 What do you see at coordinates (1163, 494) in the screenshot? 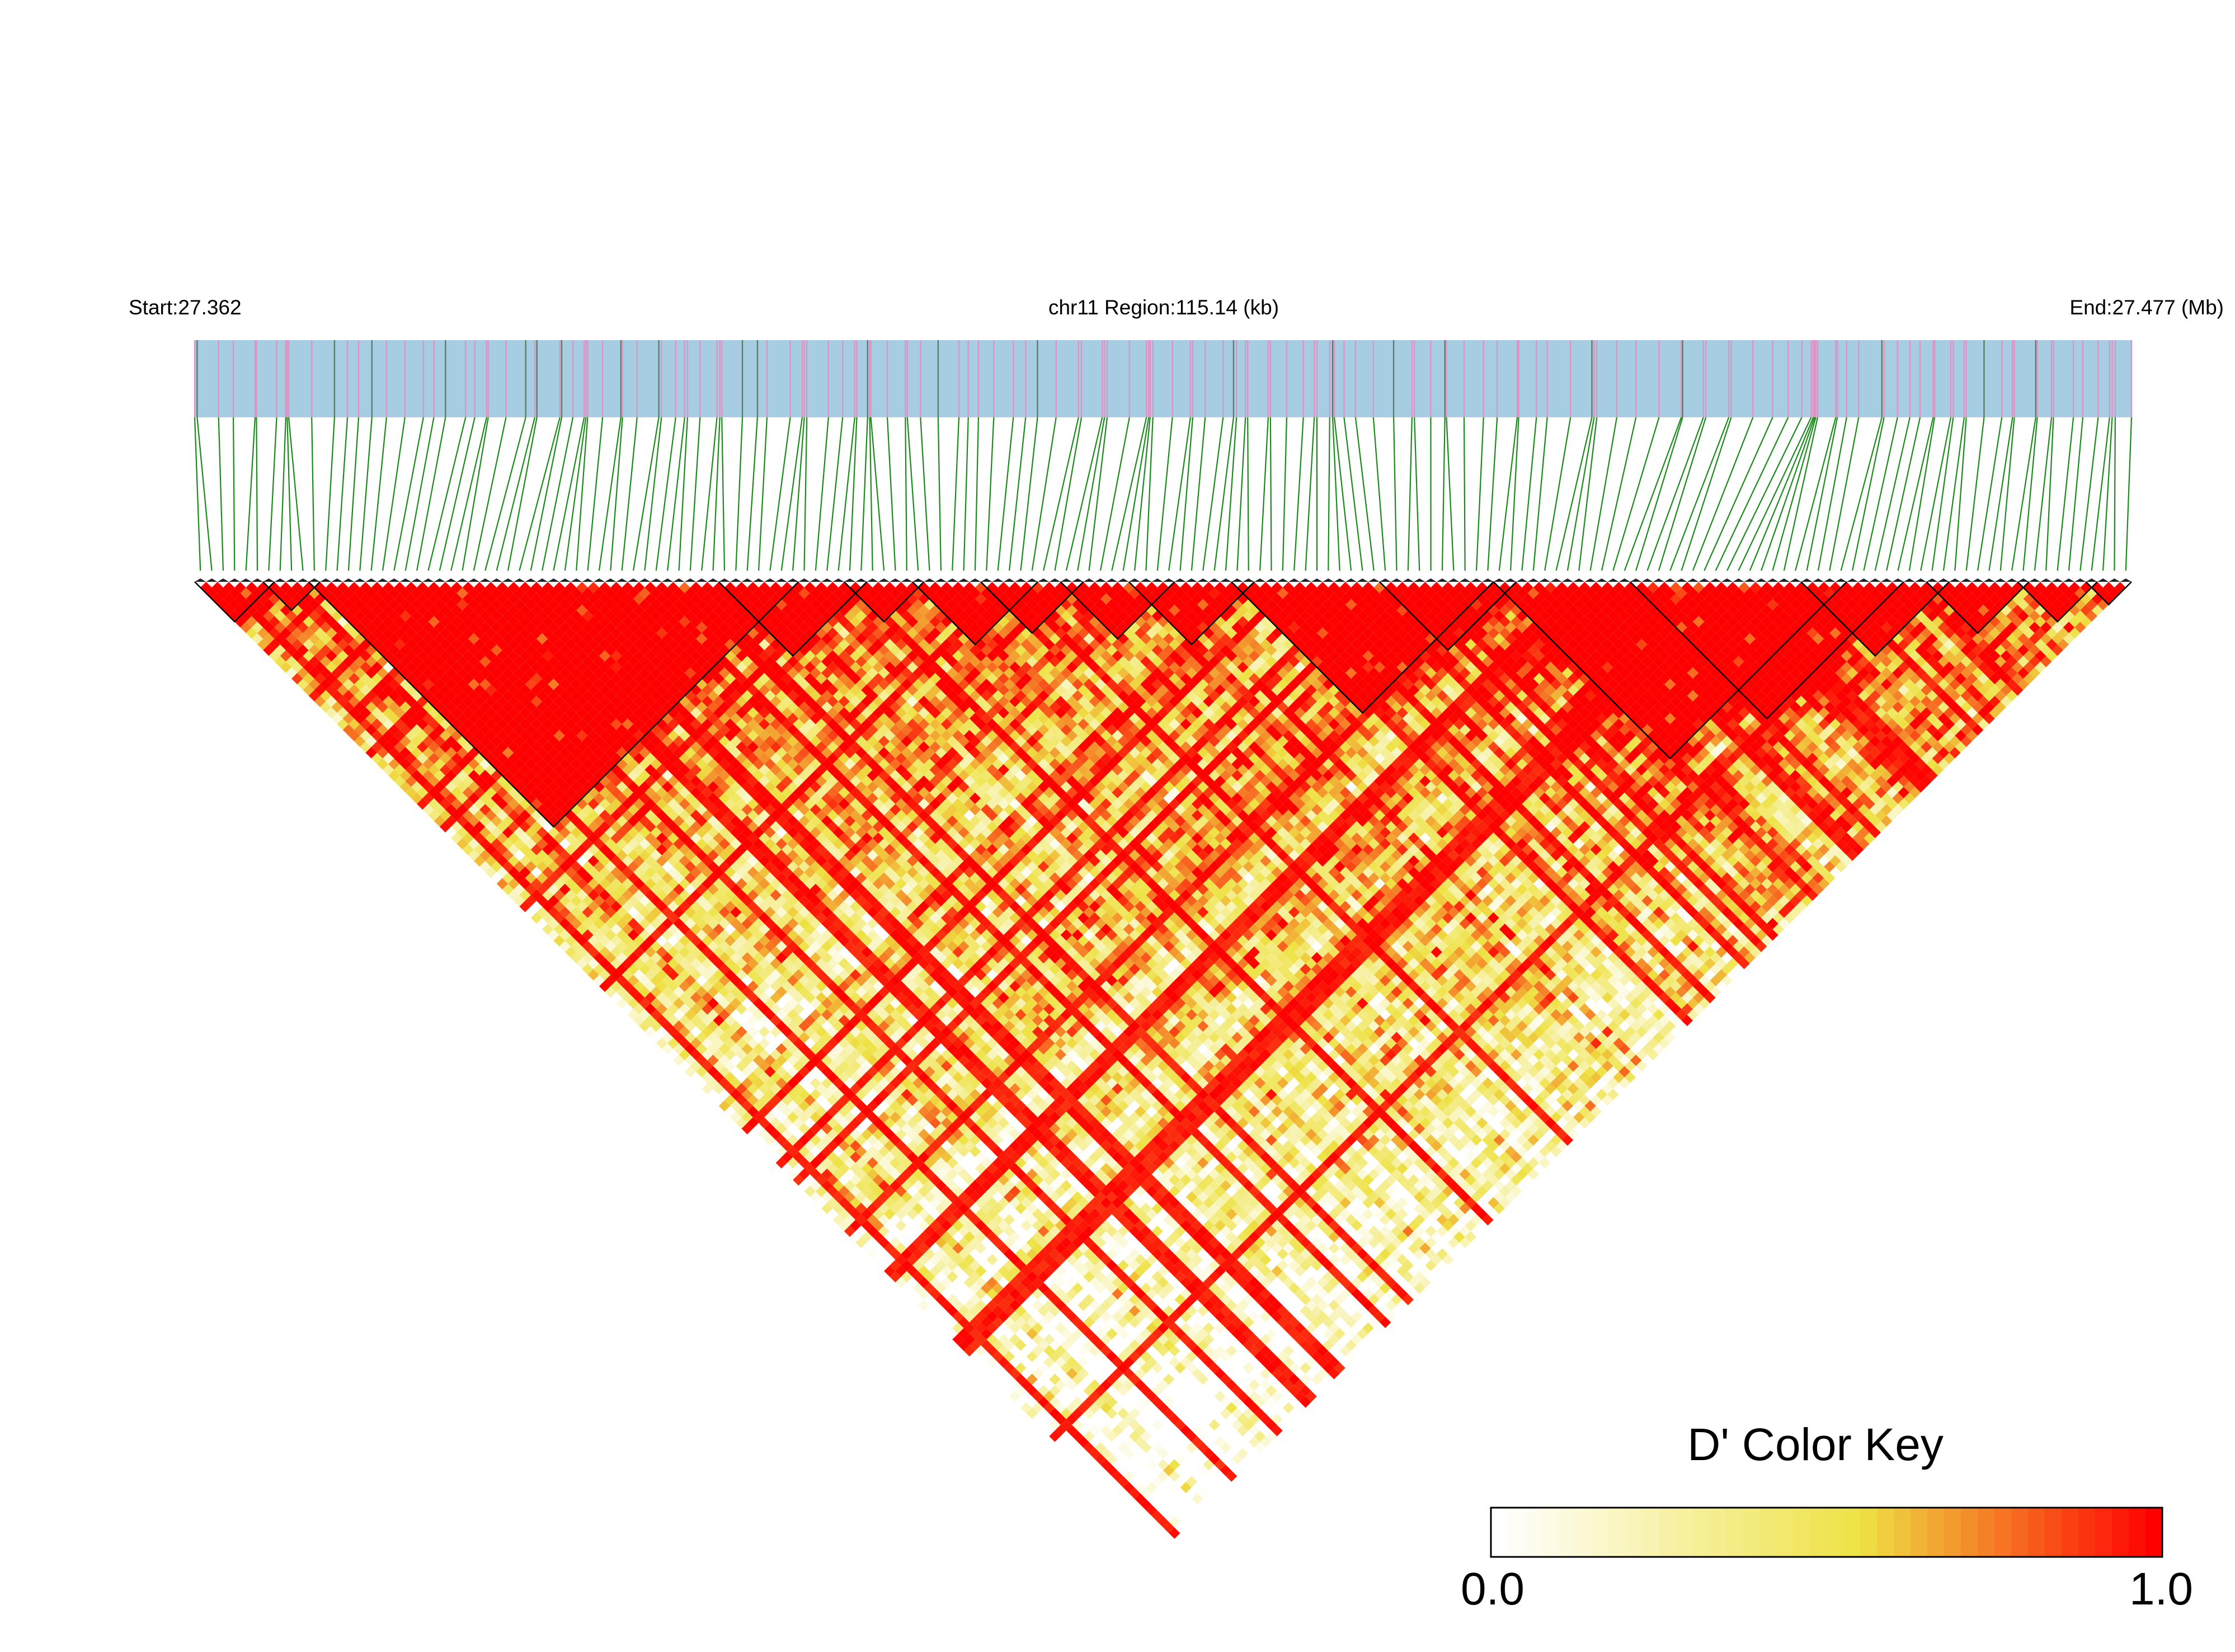
I see `snp-connector-lines` at bounding box center [1163, 494].